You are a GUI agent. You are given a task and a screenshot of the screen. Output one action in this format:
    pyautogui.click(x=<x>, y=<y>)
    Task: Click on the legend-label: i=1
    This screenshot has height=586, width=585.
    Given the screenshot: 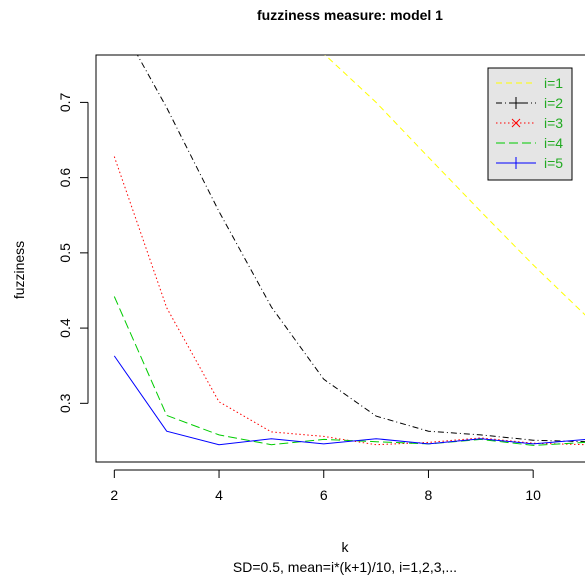 What is the action you would take?
    pyautogui.click(x=553, y=83)
    